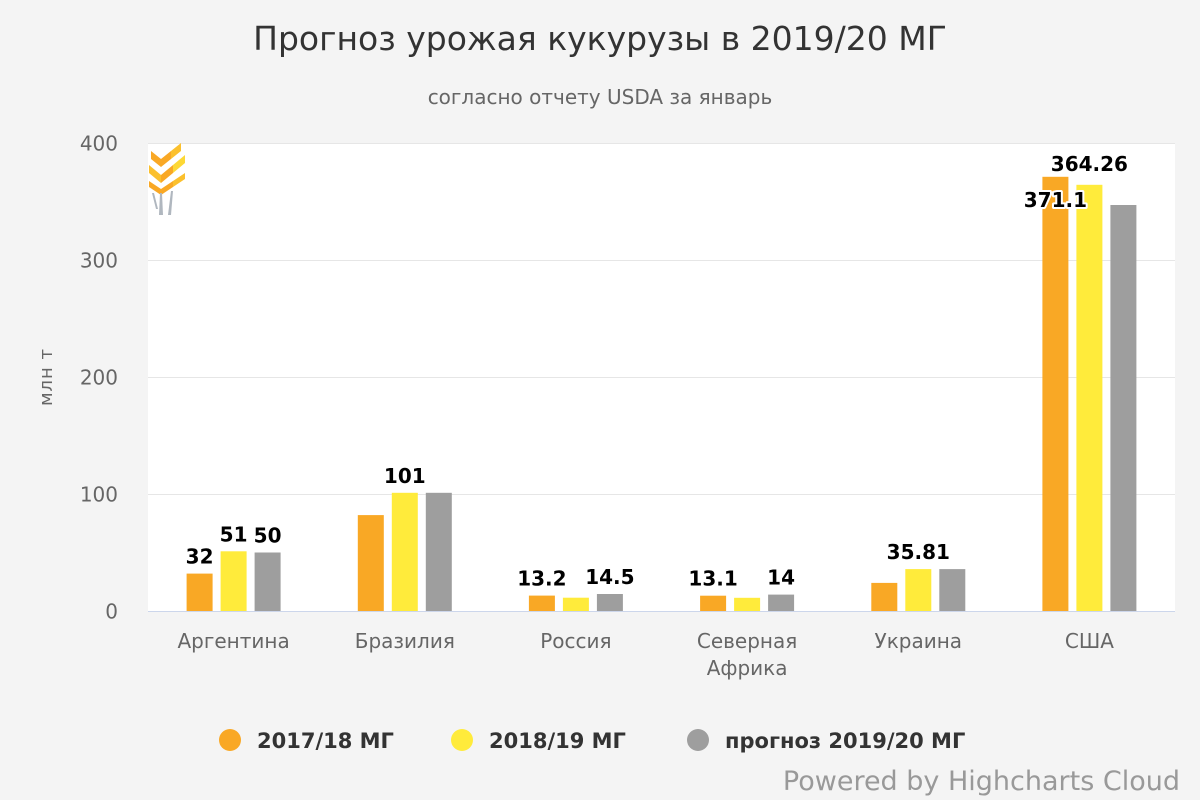  What do you see at coordinates (600, 38) in the screenshot?
I see `chart-title: Прогноз урожая кукурузы в 2019/20 МГ` at bounding box center [600, 38].